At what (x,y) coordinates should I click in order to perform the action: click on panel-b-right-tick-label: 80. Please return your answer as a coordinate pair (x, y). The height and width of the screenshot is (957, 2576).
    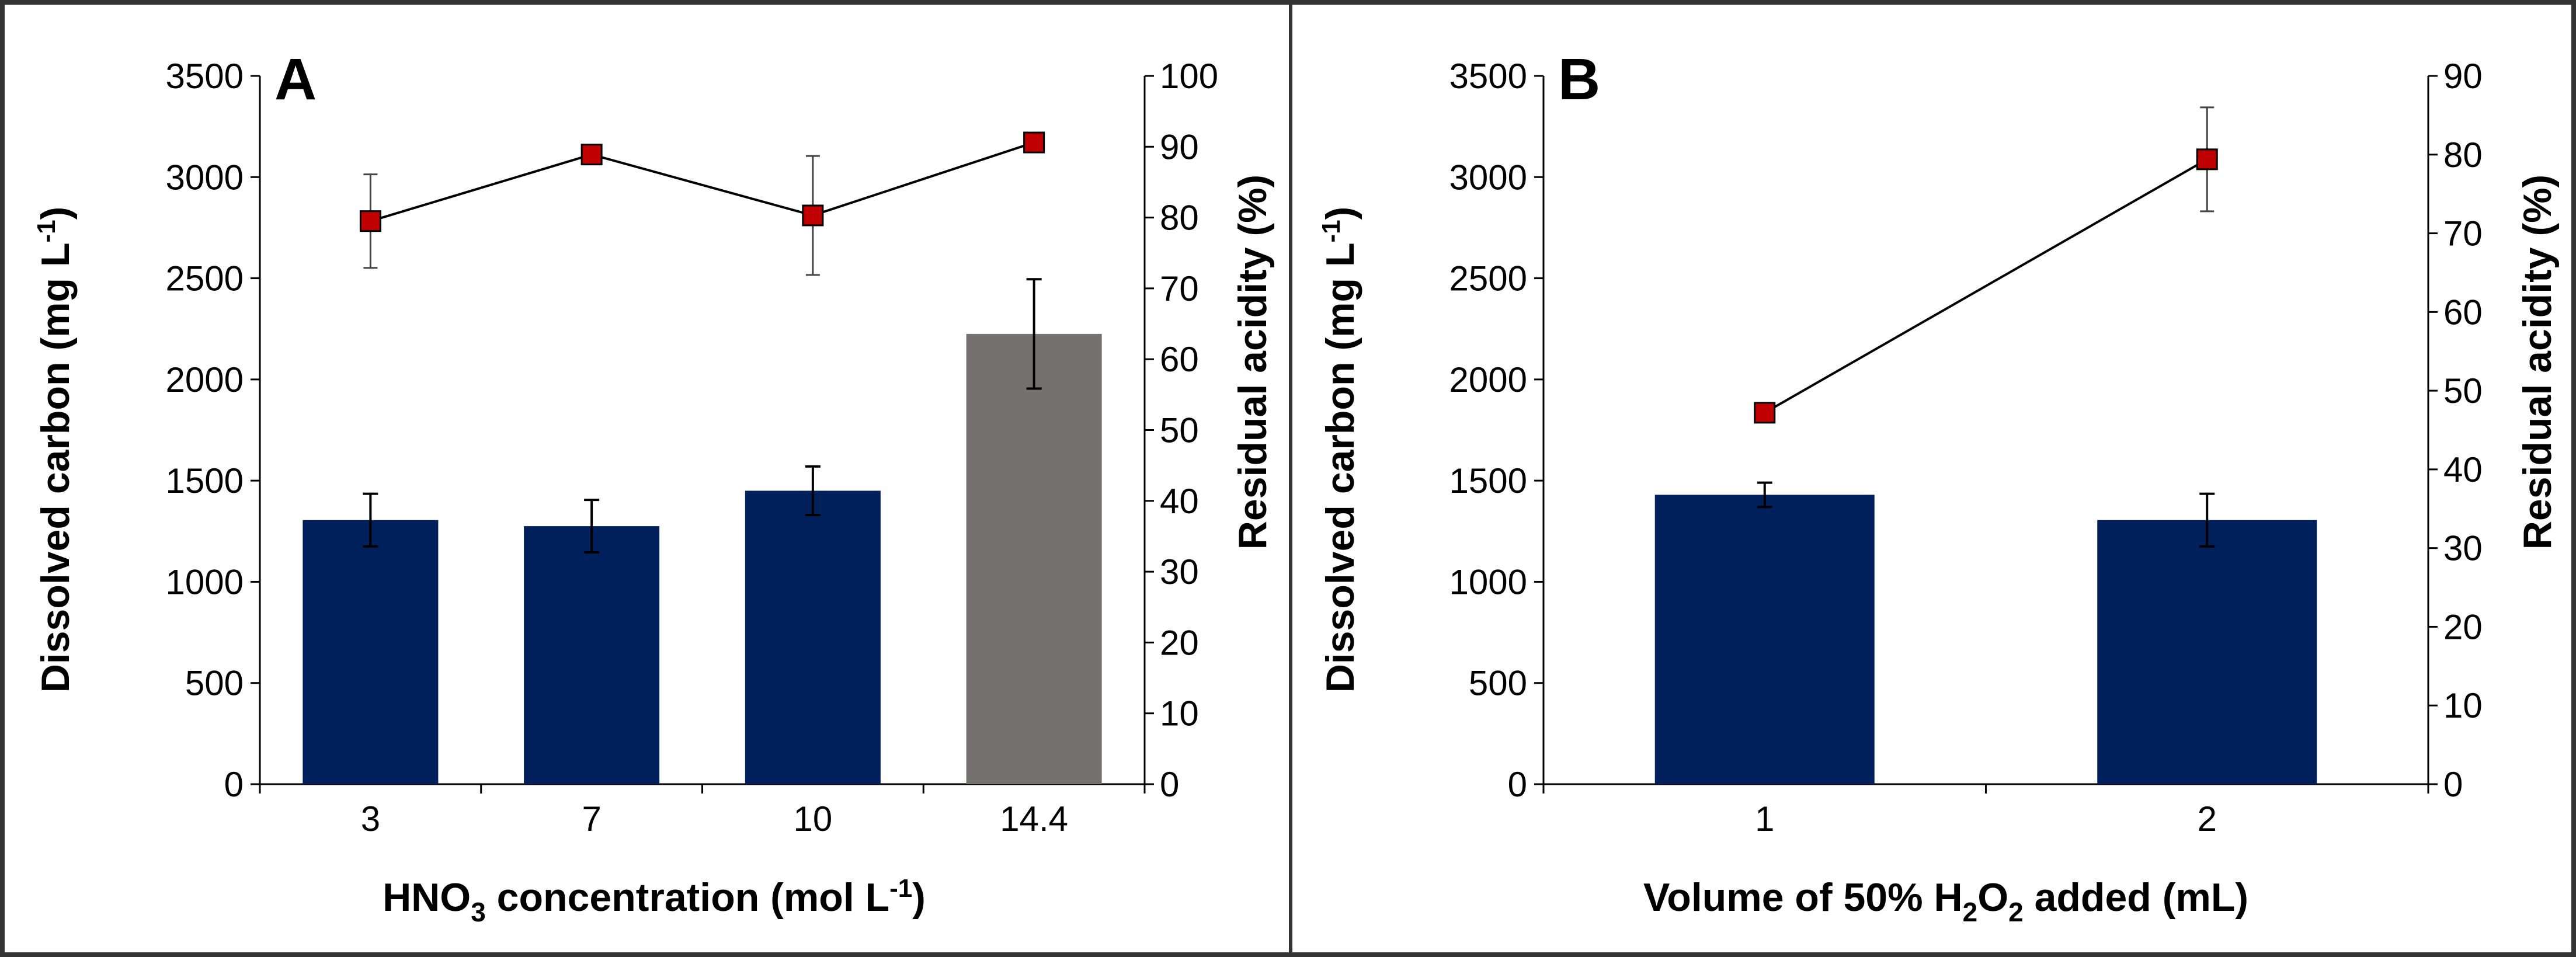
    Looking at the image, I should click on (2463, 155).